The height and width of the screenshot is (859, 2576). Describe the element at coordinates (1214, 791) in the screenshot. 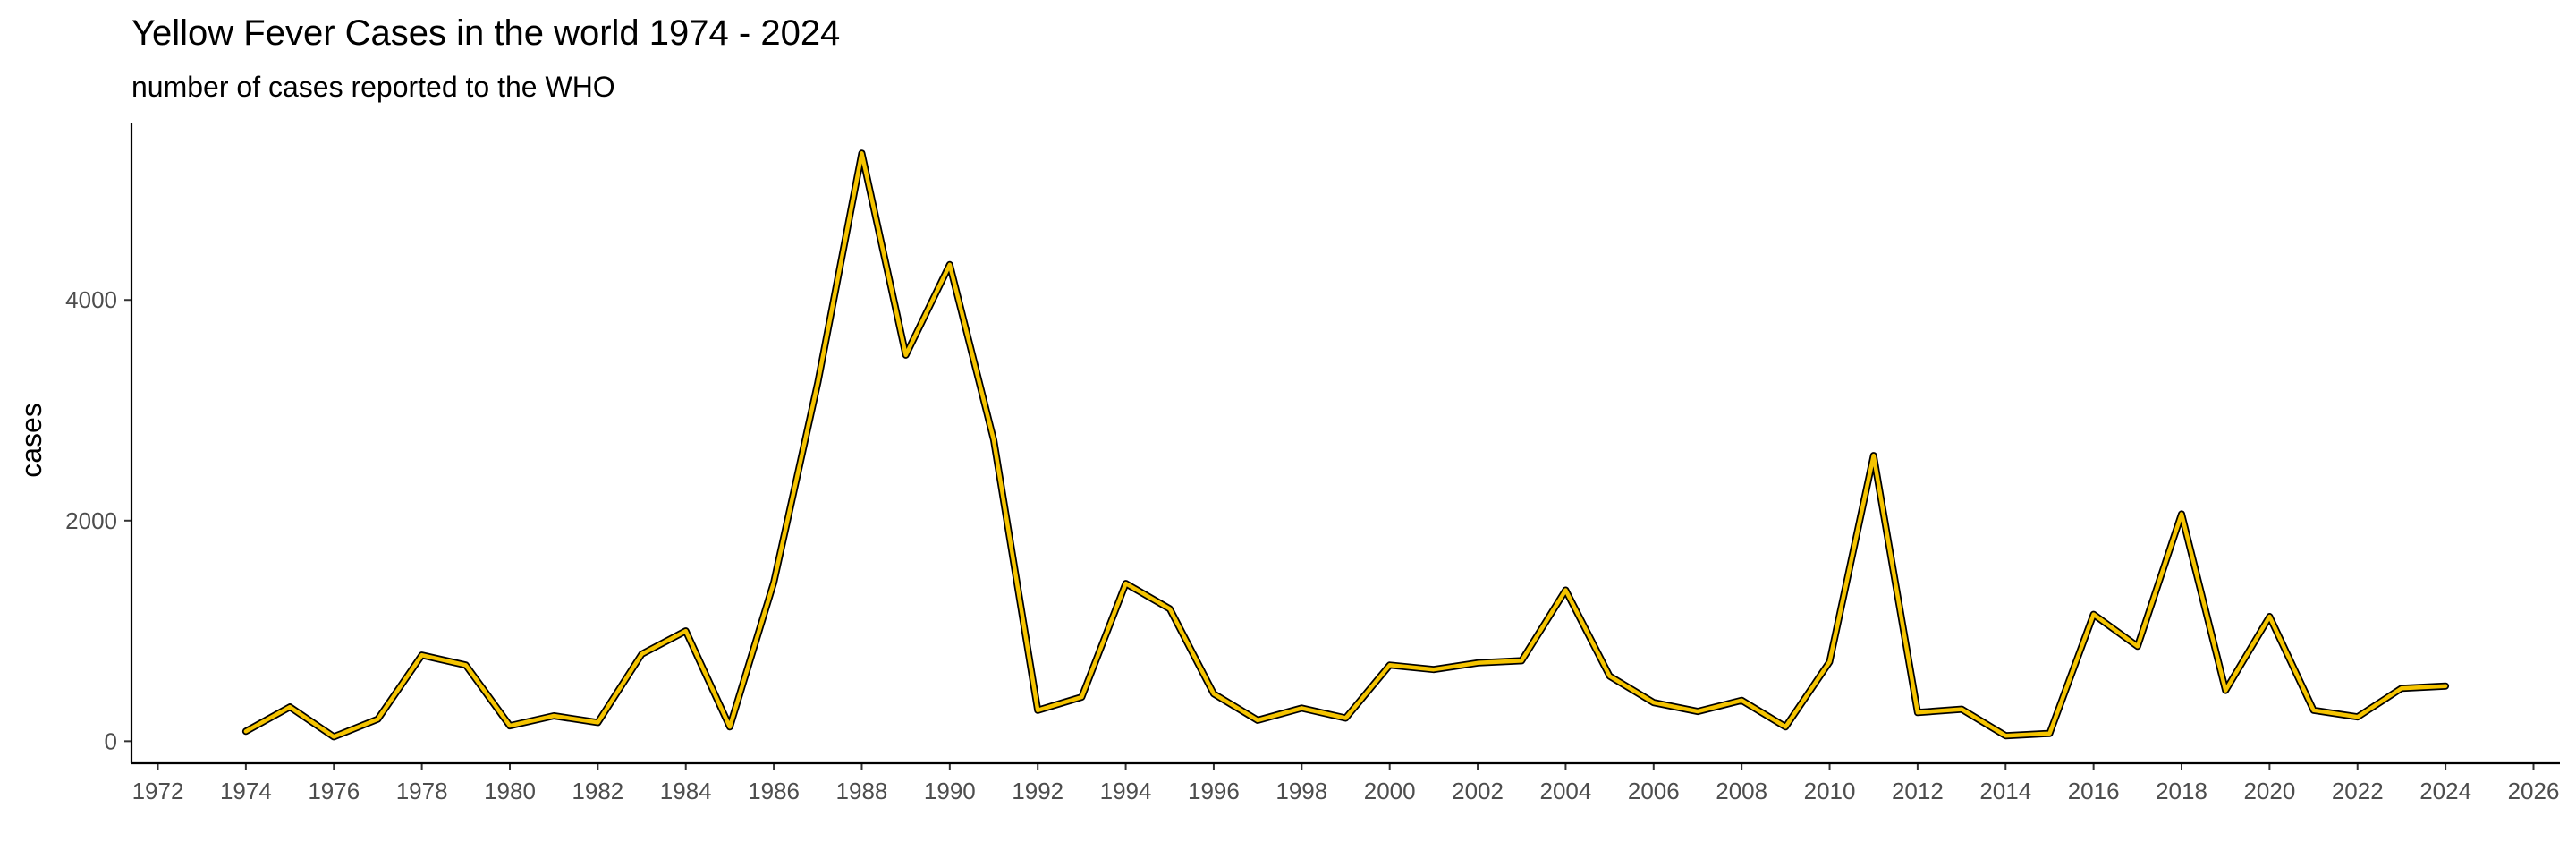

I see `x-tick-label: 1996` at that location.